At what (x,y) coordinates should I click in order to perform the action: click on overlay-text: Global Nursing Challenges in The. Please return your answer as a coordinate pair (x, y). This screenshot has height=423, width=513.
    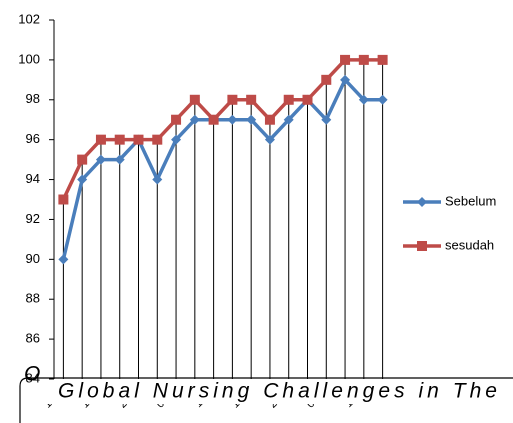
    Looking at the image, I should click on (278, 391).